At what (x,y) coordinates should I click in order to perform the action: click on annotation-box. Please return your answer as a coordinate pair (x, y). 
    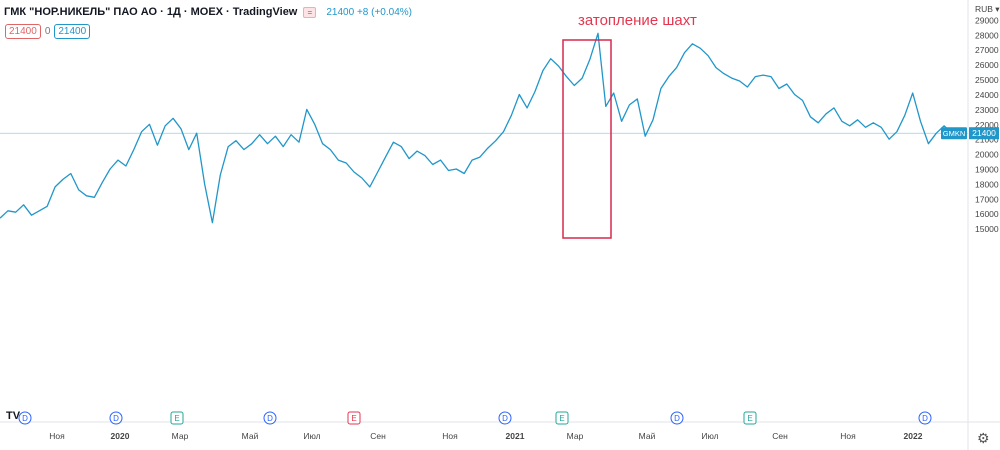
    Looking at the image, I should click on (587, 139).